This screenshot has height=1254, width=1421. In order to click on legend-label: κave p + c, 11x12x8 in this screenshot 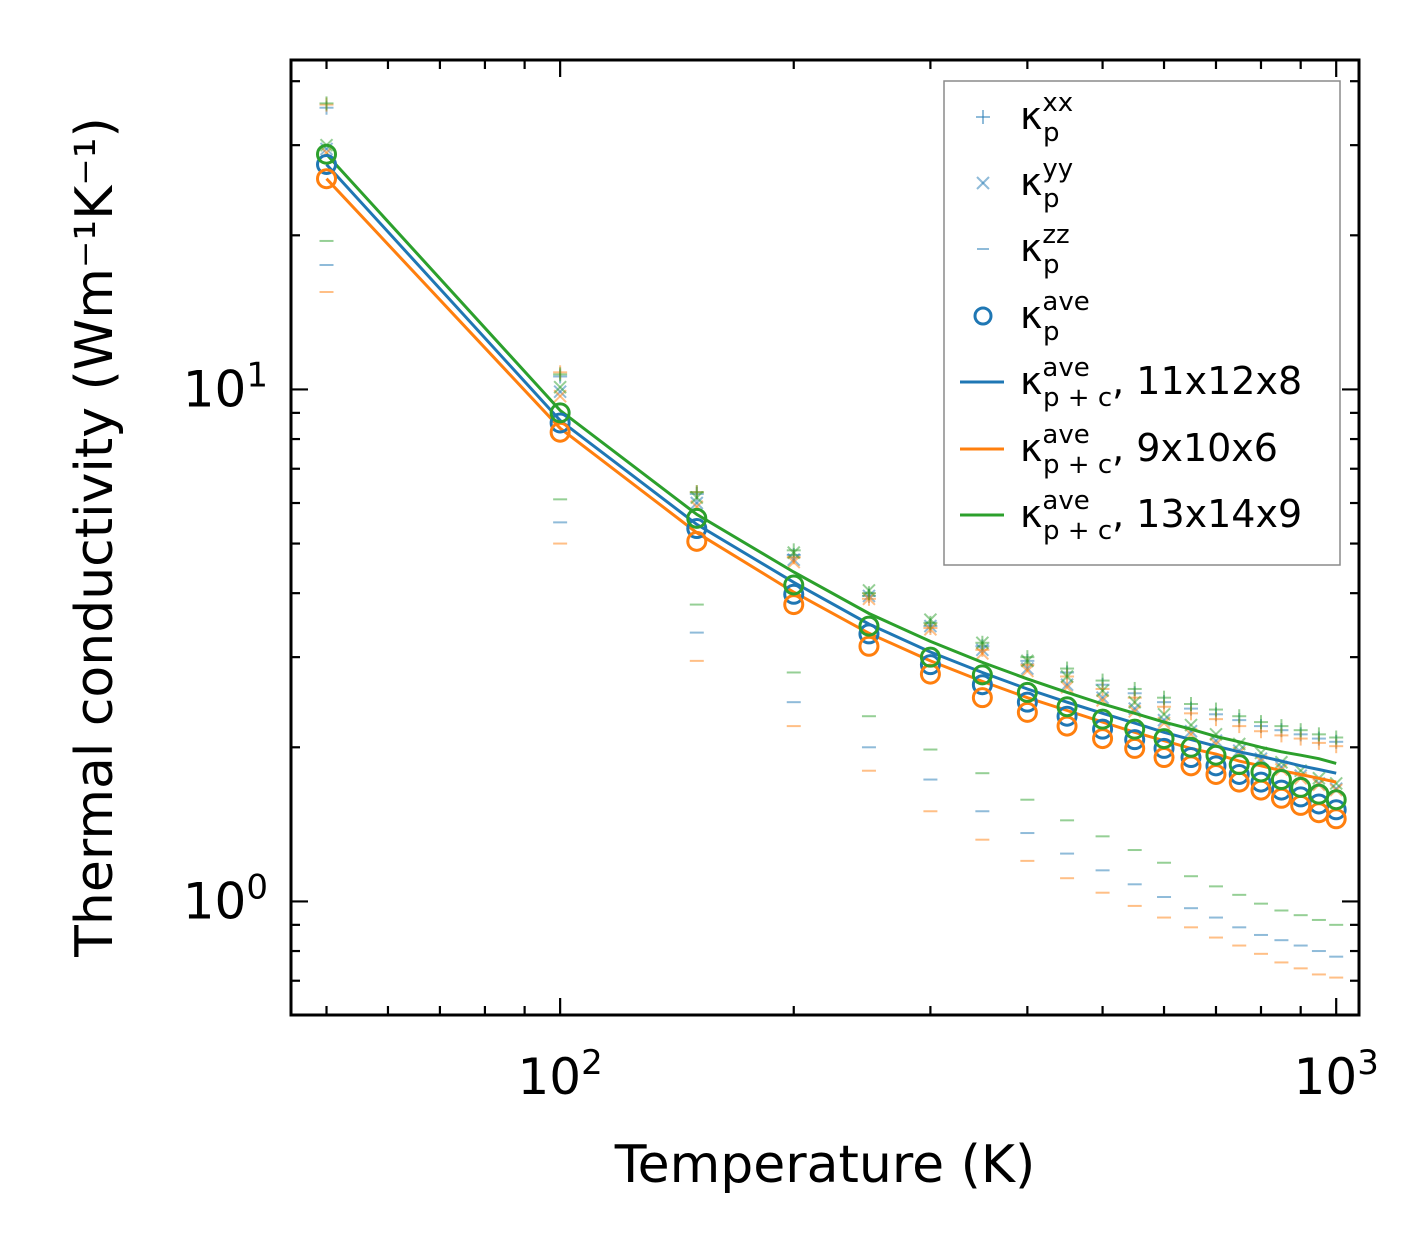, I will do `click(1161, 383)`.